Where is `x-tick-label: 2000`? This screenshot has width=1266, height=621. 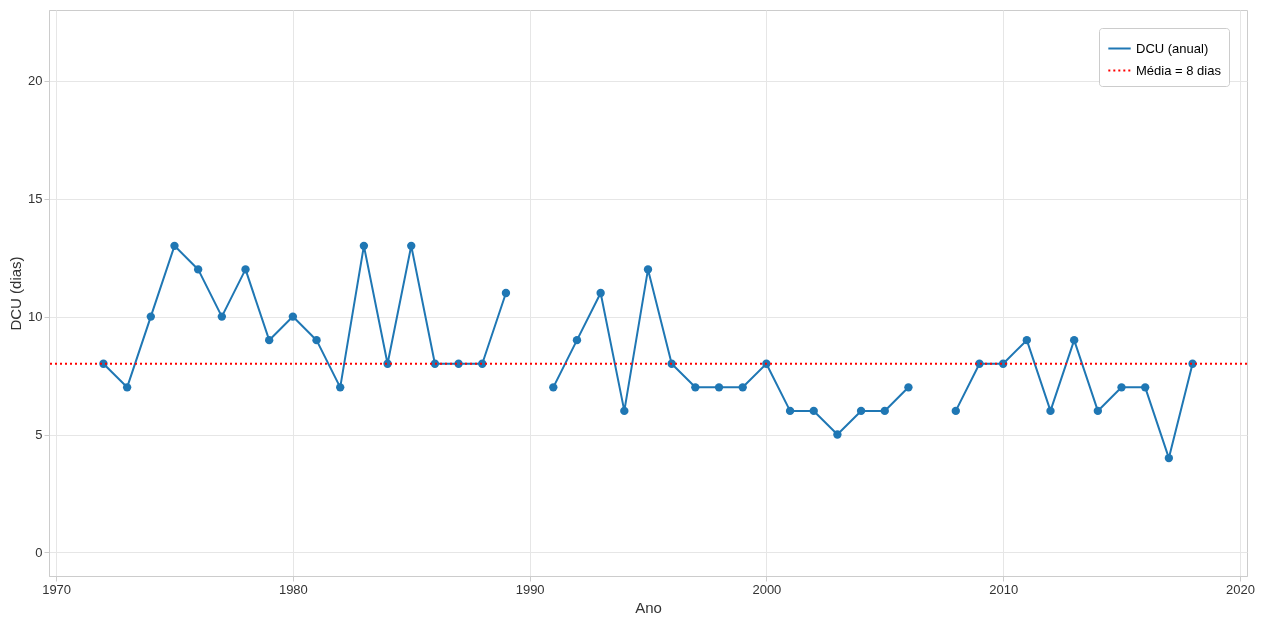 x-tick-label: 2000 is located at coordinates (767, 589).